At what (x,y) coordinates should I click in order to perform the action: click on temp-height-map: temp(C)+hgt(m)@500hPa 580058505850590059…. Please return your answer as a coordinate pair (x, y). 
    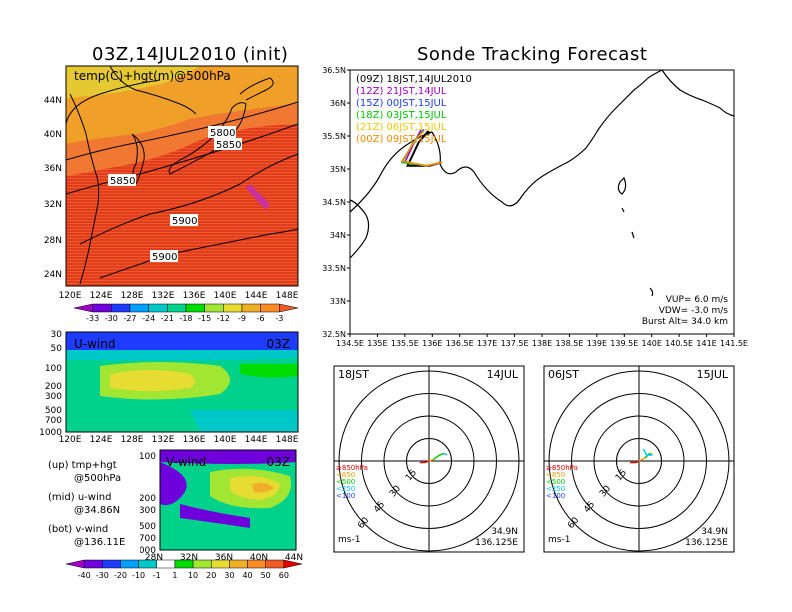
    Looking at the image, I should click on (171, 194).